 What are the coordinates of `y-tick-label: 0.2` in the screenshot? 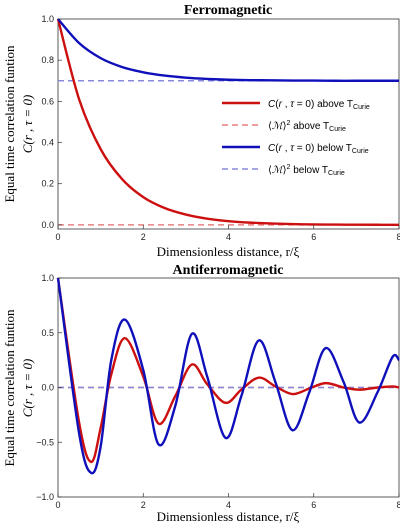 It's located at (47, 184).